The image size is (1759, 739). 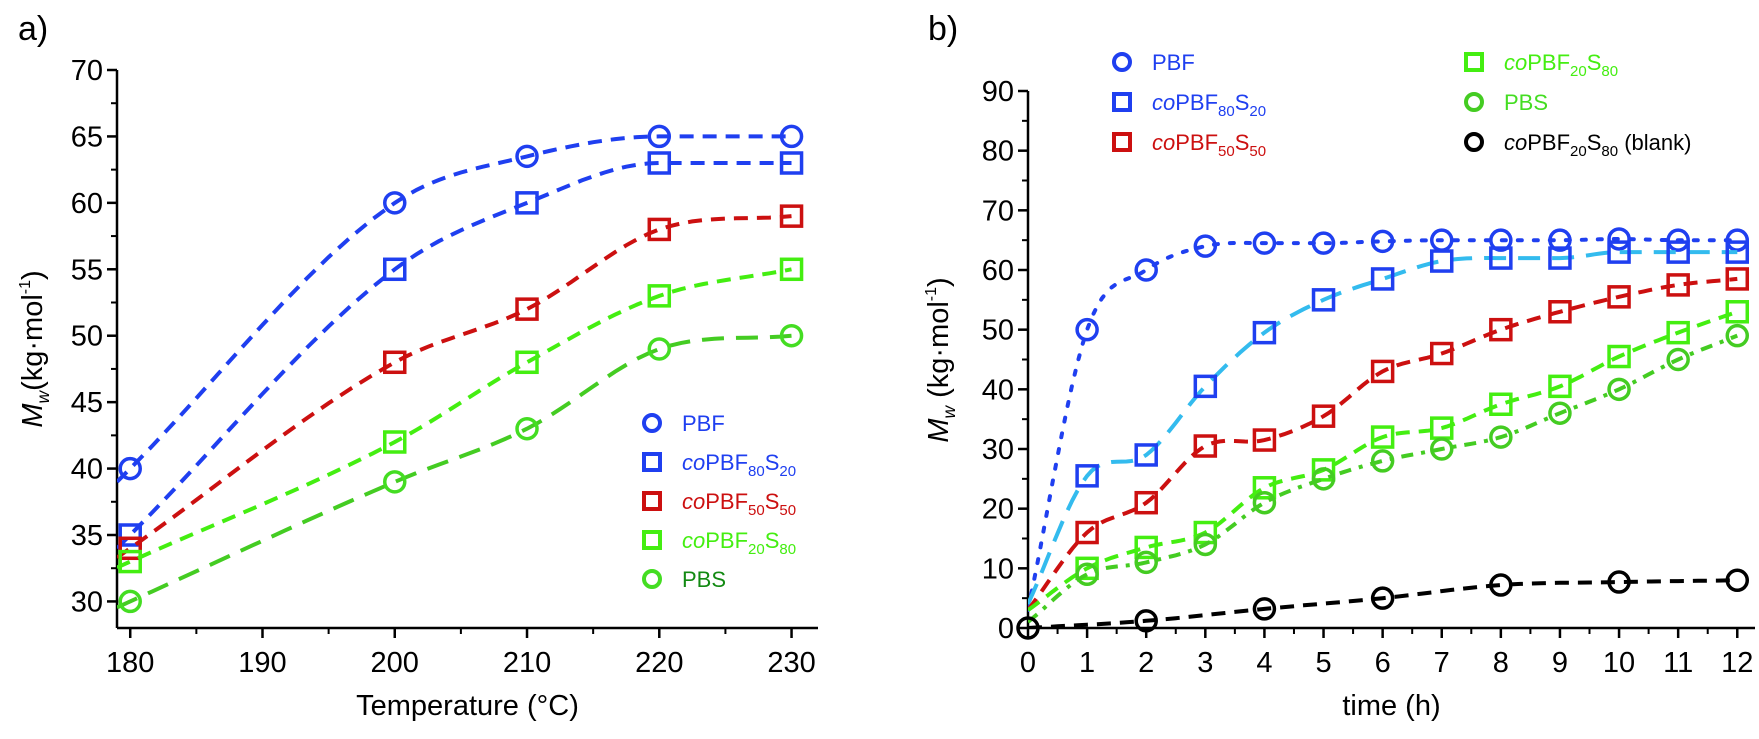 What do you see at coordinates (1087, 663) in the screenshot?
I see `x-tick-label: 1` at bounding box center [1087, 663].